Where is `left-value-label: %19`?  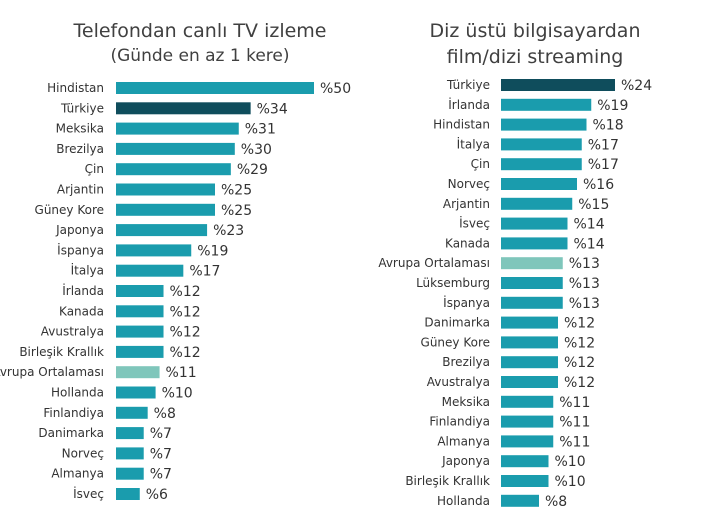 left-value-label: %19 is located at coordinates (212, 251).